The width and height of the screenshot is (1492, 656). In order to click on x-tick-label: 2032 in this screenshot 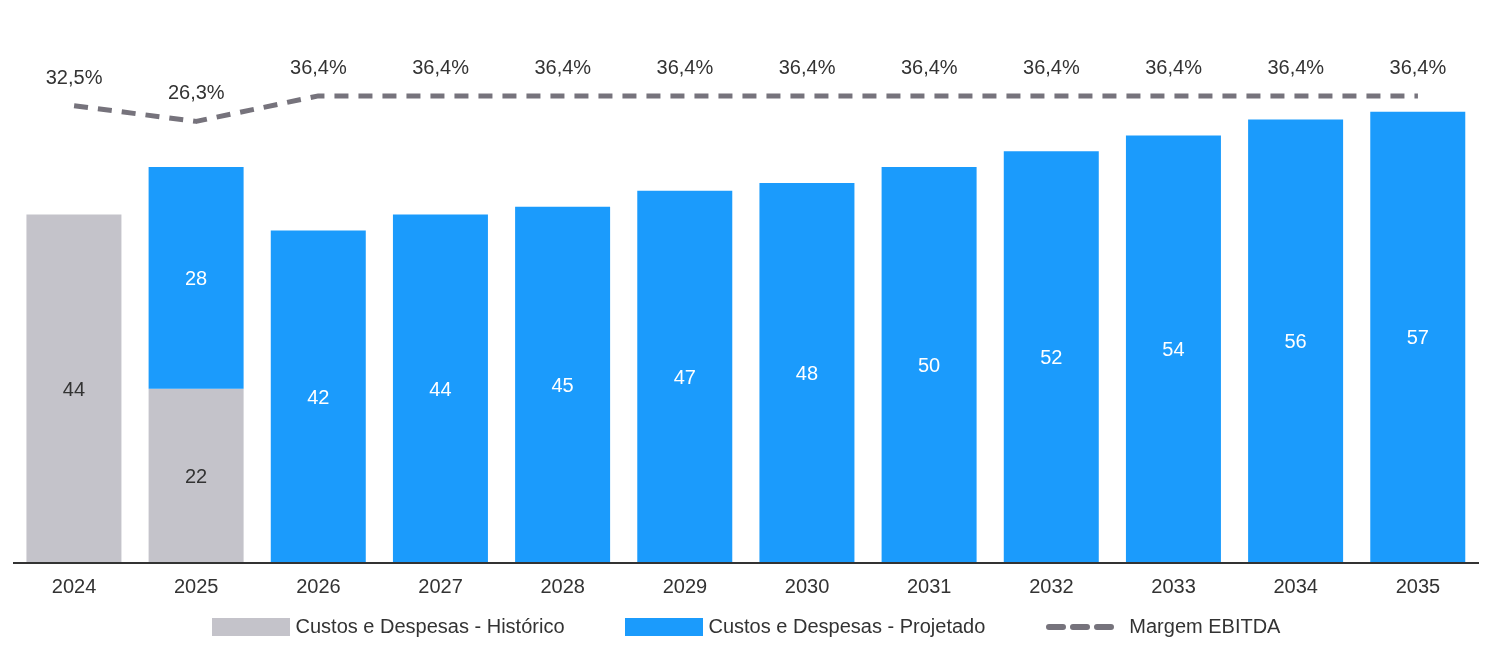, I will do `click(1051, 586)`.